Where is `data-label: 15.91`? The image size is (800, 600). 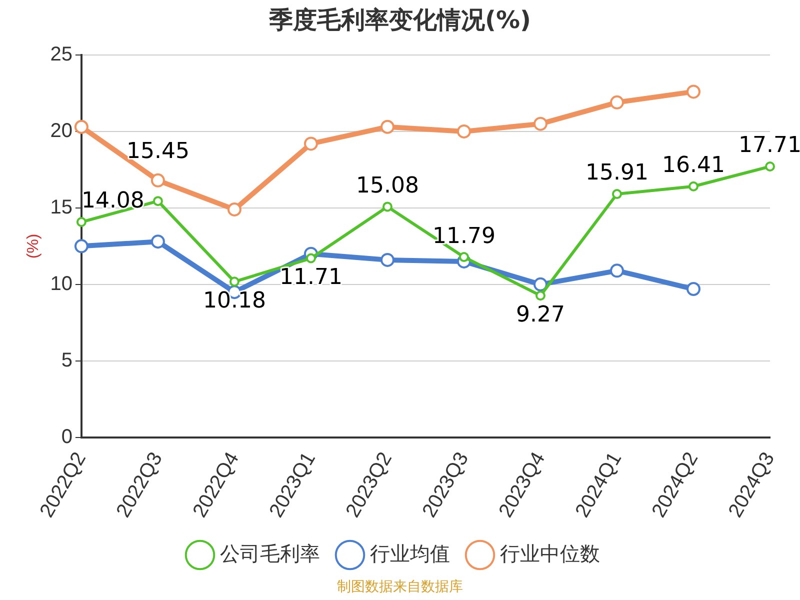 data-label: 15.91 is located at coordinates (616, 173).